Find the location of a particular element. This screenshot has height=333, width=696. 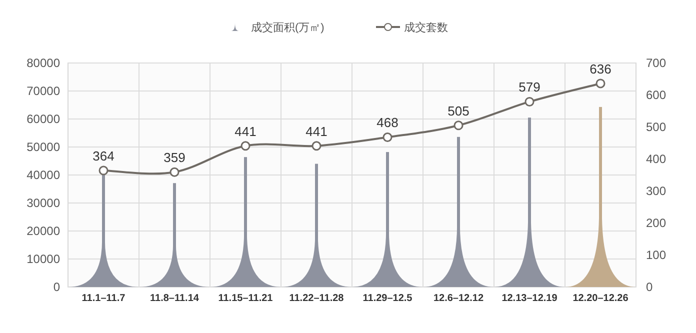

x-tick-label: 11.8–11.14 is located at coordinates (175, 298).